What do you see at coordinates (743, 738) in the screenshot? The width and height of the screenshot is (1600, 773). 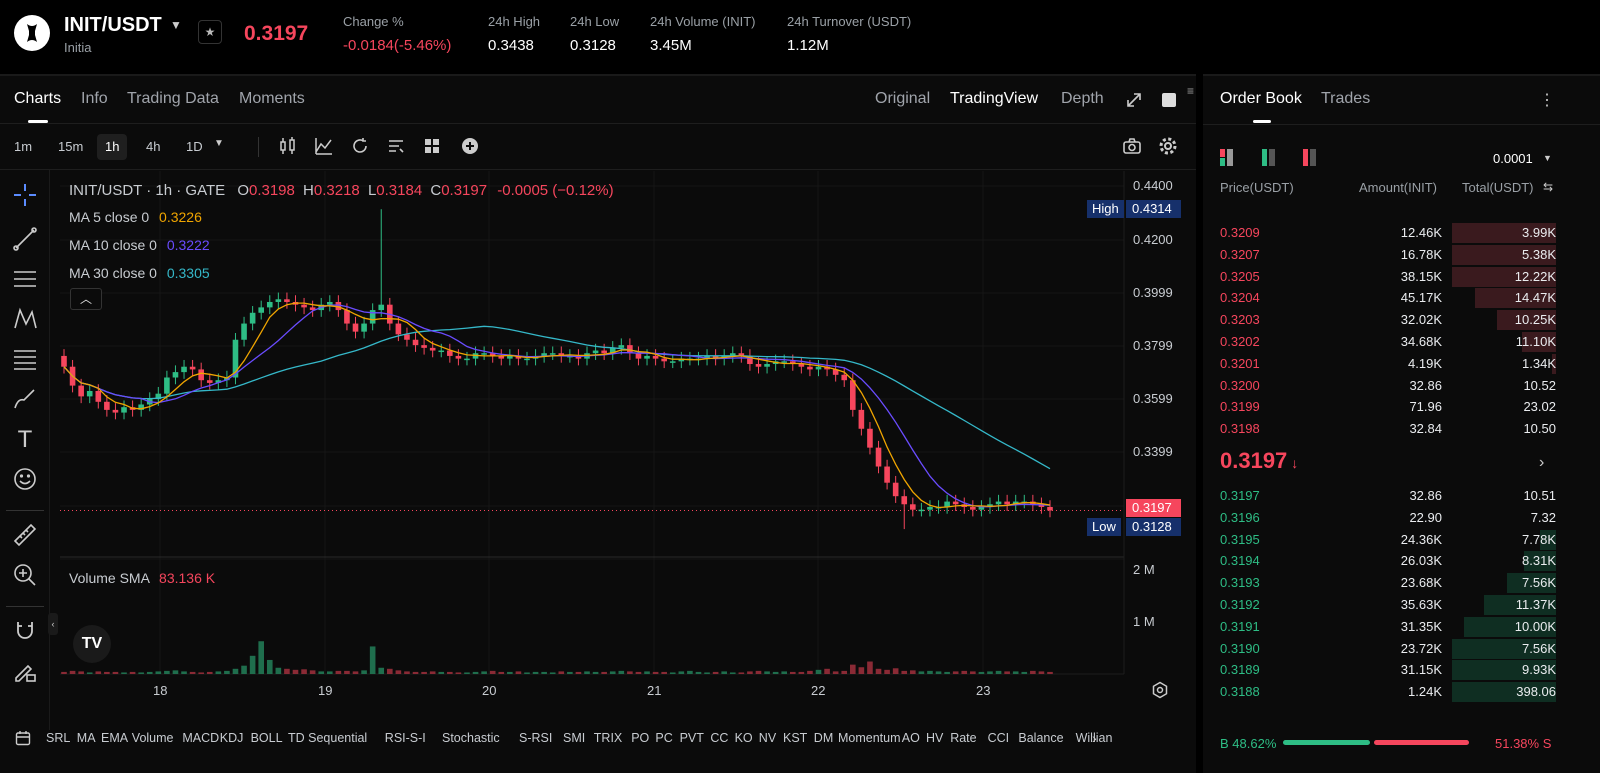 I see `indicator-item: KO` at bounding box center [743, 738].